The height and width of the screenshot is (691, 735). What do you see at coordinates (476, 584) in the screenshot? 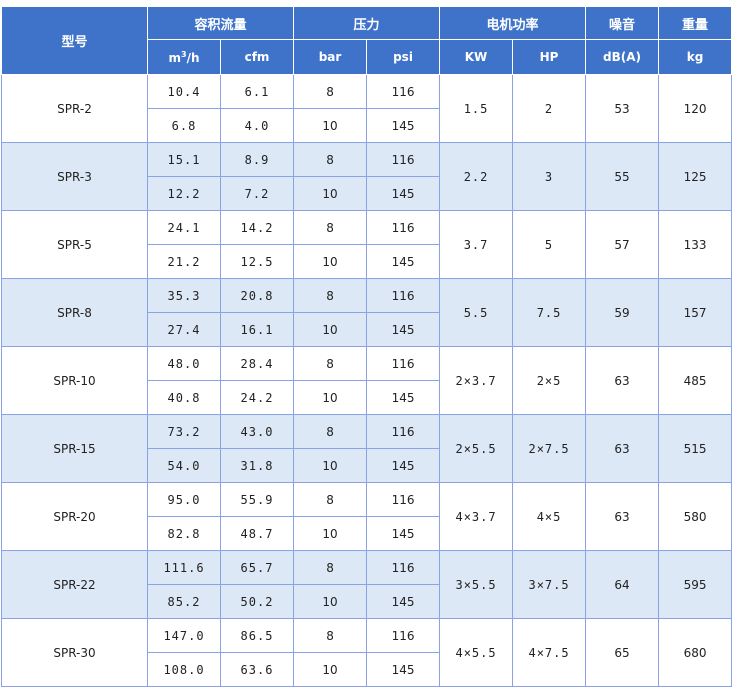
I see `power-kw-cell: 3×5.5` at bounding box center [476, 584].